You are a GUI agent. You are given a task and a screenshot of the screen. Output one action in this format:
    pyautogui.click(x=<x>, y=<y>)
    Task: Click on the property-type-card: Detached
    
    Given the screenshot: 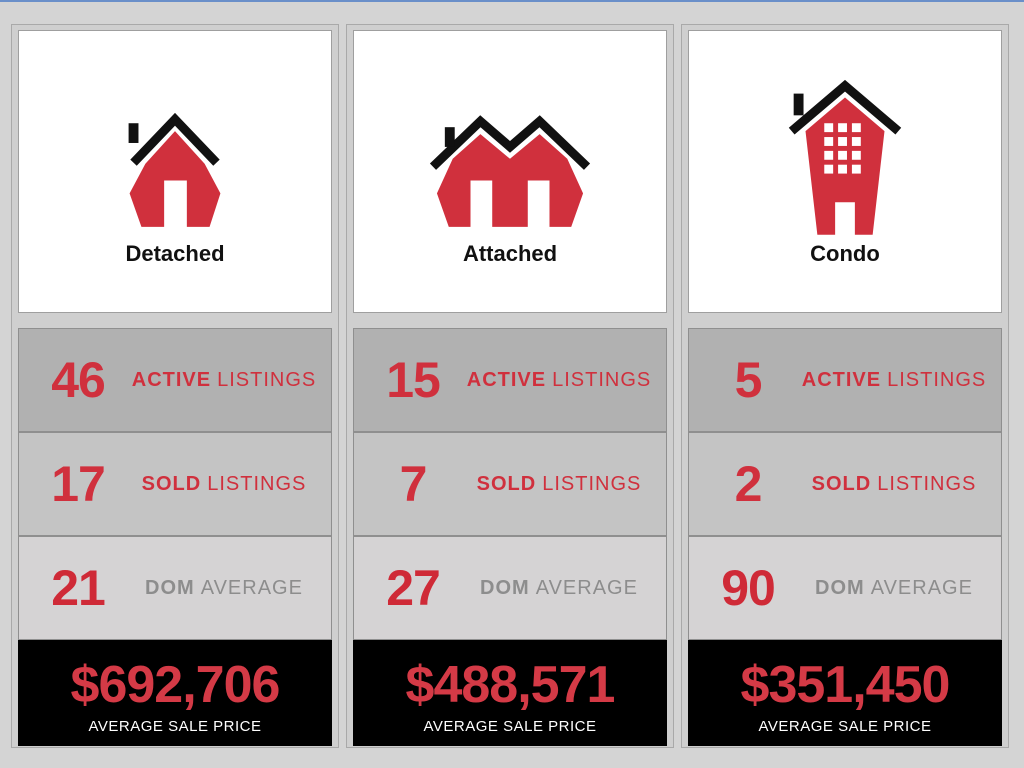 What is the action you would take?
    pyautogui.click(x=175, y=171)
    